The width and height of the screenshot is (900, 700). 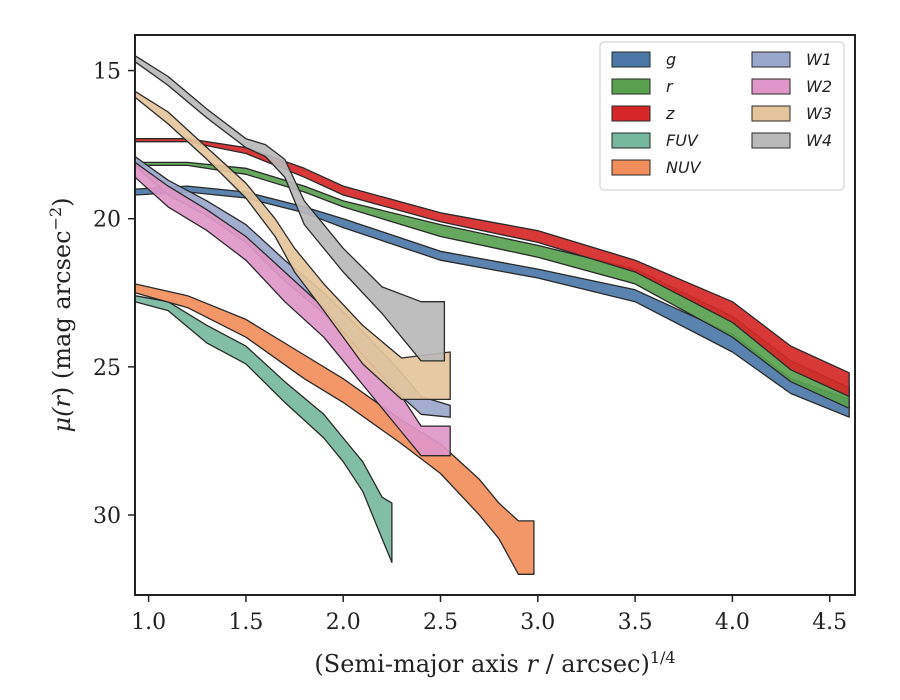 What do you see at coordinates (829, 622) in the screenshot?
I see `x-tick-label: 4.5` at bounding box center [829, 622].